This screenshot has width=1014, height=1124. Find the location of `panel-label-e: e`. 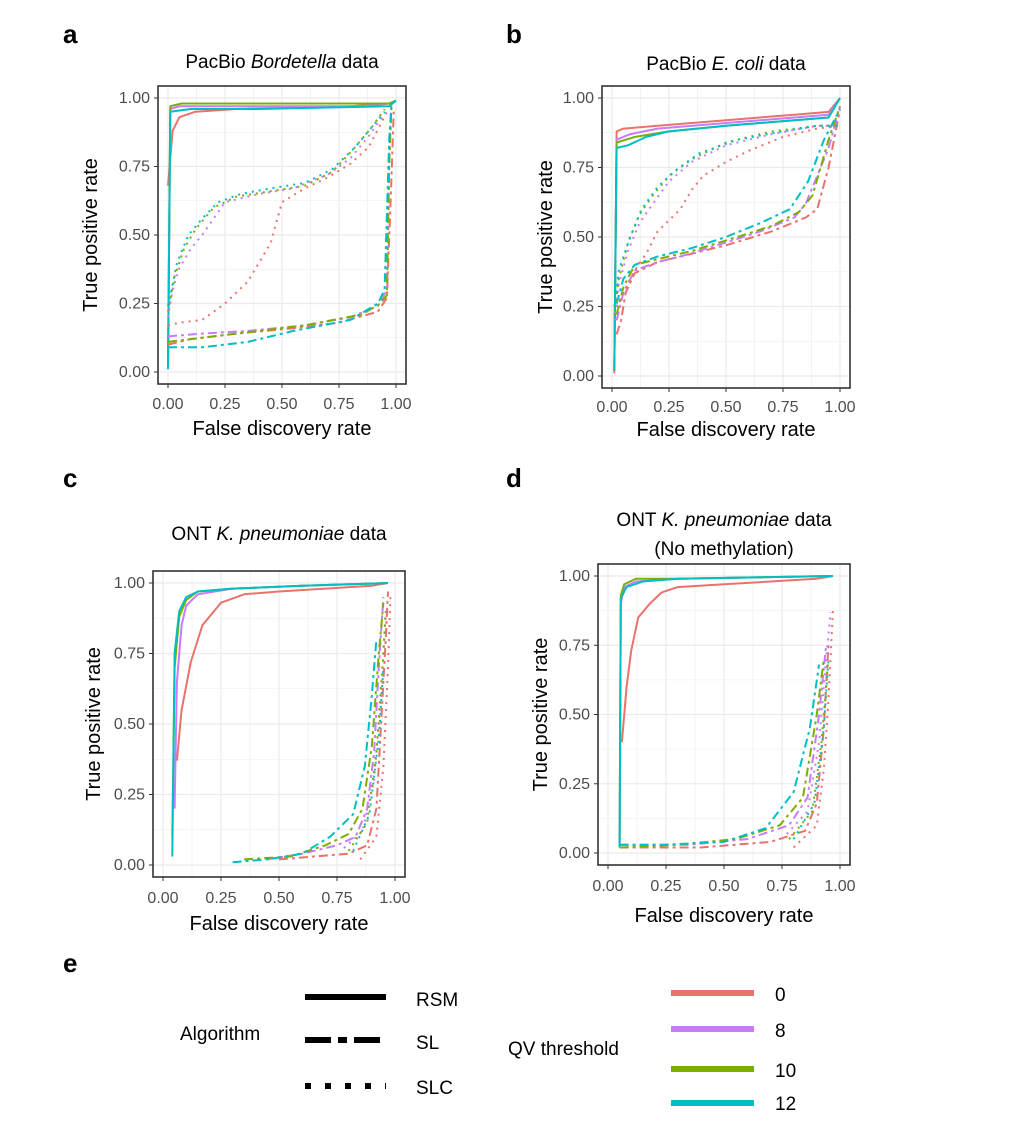

panel-label-e: e is located at coordinates (70, 963).